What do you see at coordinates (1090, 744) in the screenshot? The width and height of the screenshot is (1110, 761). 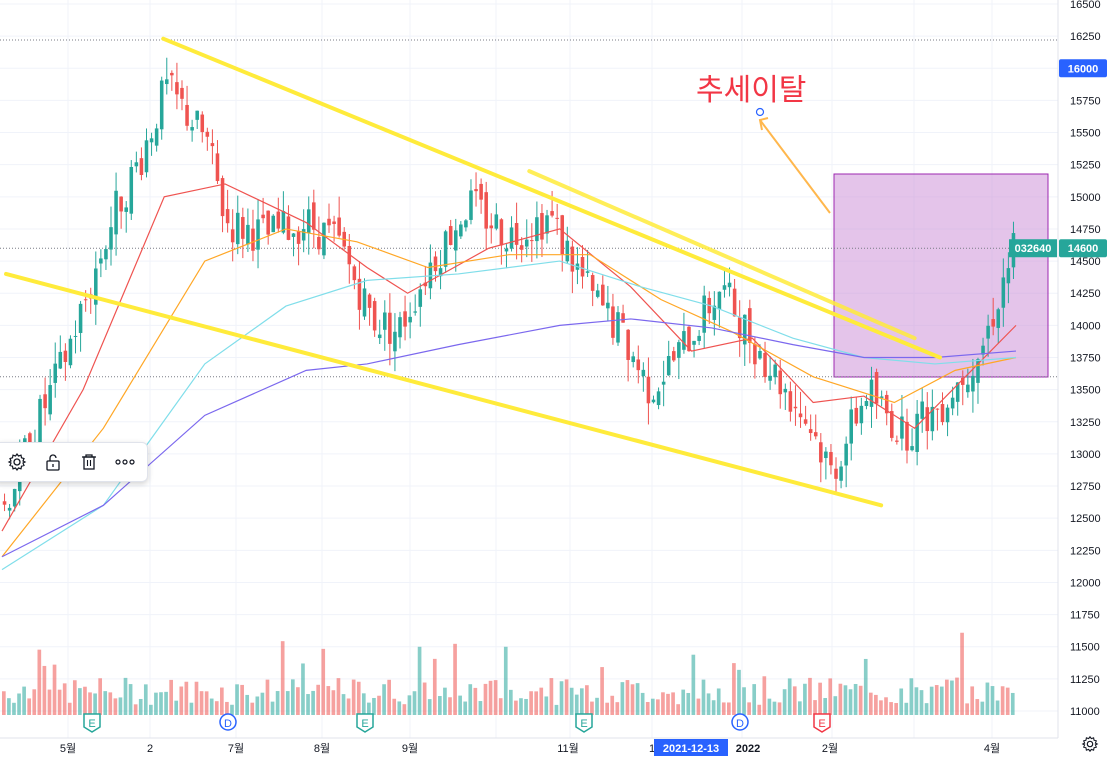 I see `chart-settings-button` at bounding box center [1090, 744].